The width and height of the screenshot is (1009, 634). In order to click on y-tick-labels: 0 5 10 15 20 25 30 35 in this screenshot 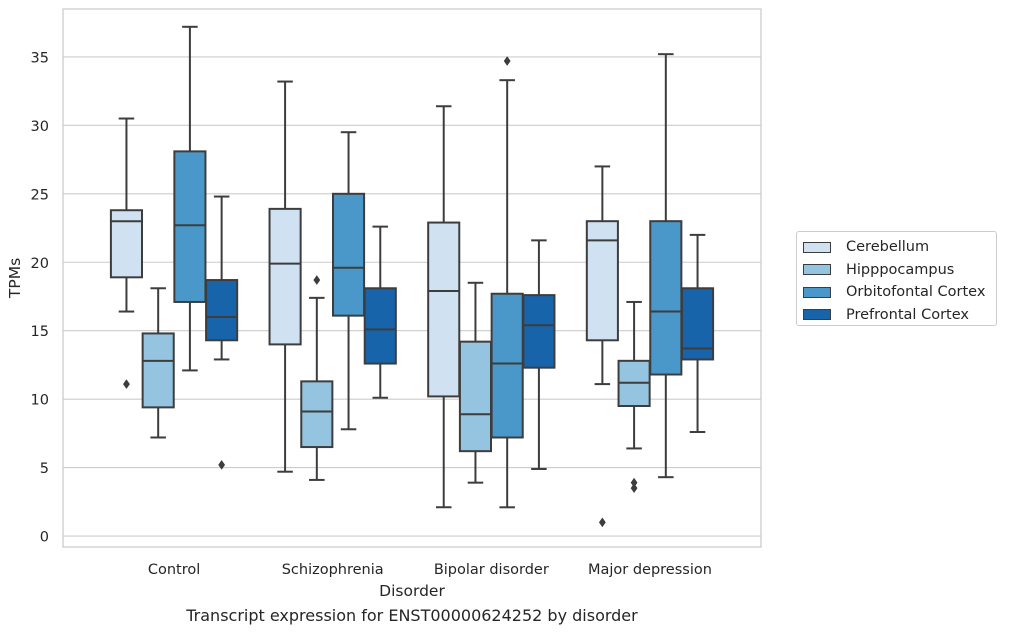, I will do `click(40, 297)`.